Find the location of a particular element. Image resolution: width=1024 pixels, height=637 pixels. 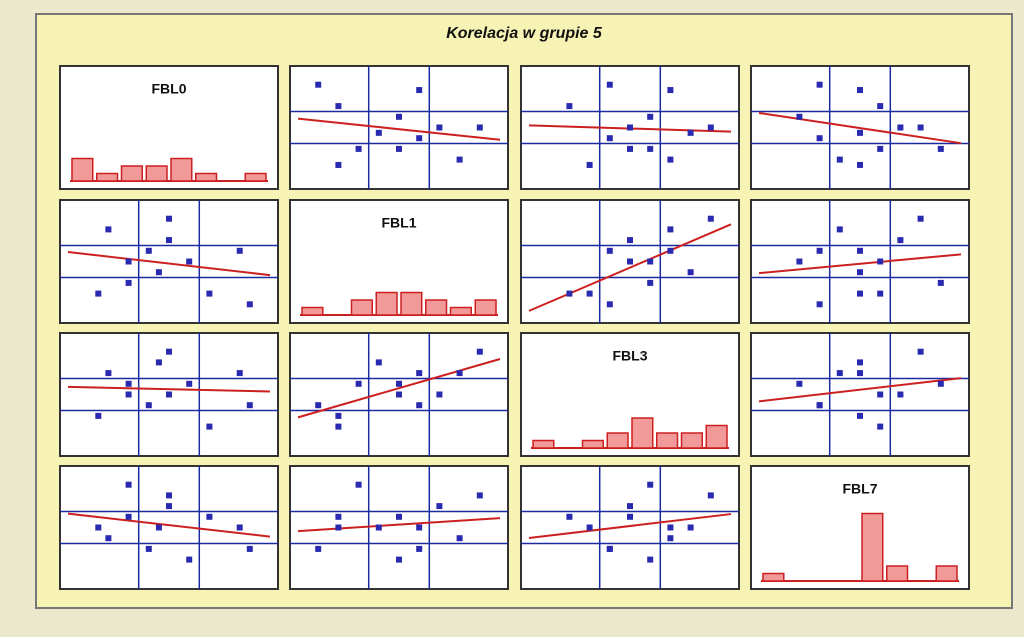

variable-label: FBL0 is located at coordinates (169, 89).